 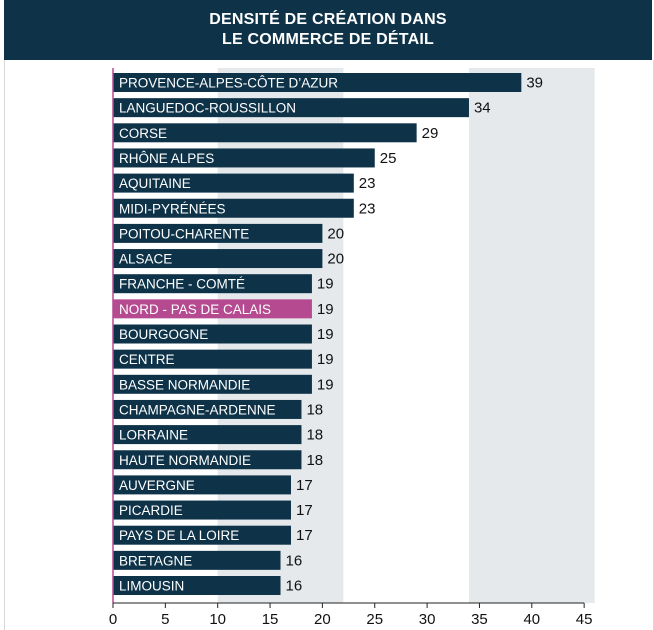 What do you see at coordinates (151, 586) in the screenshot?
I see `bar-category-label: LIMOUSIN` at bounding box center [151, 586].